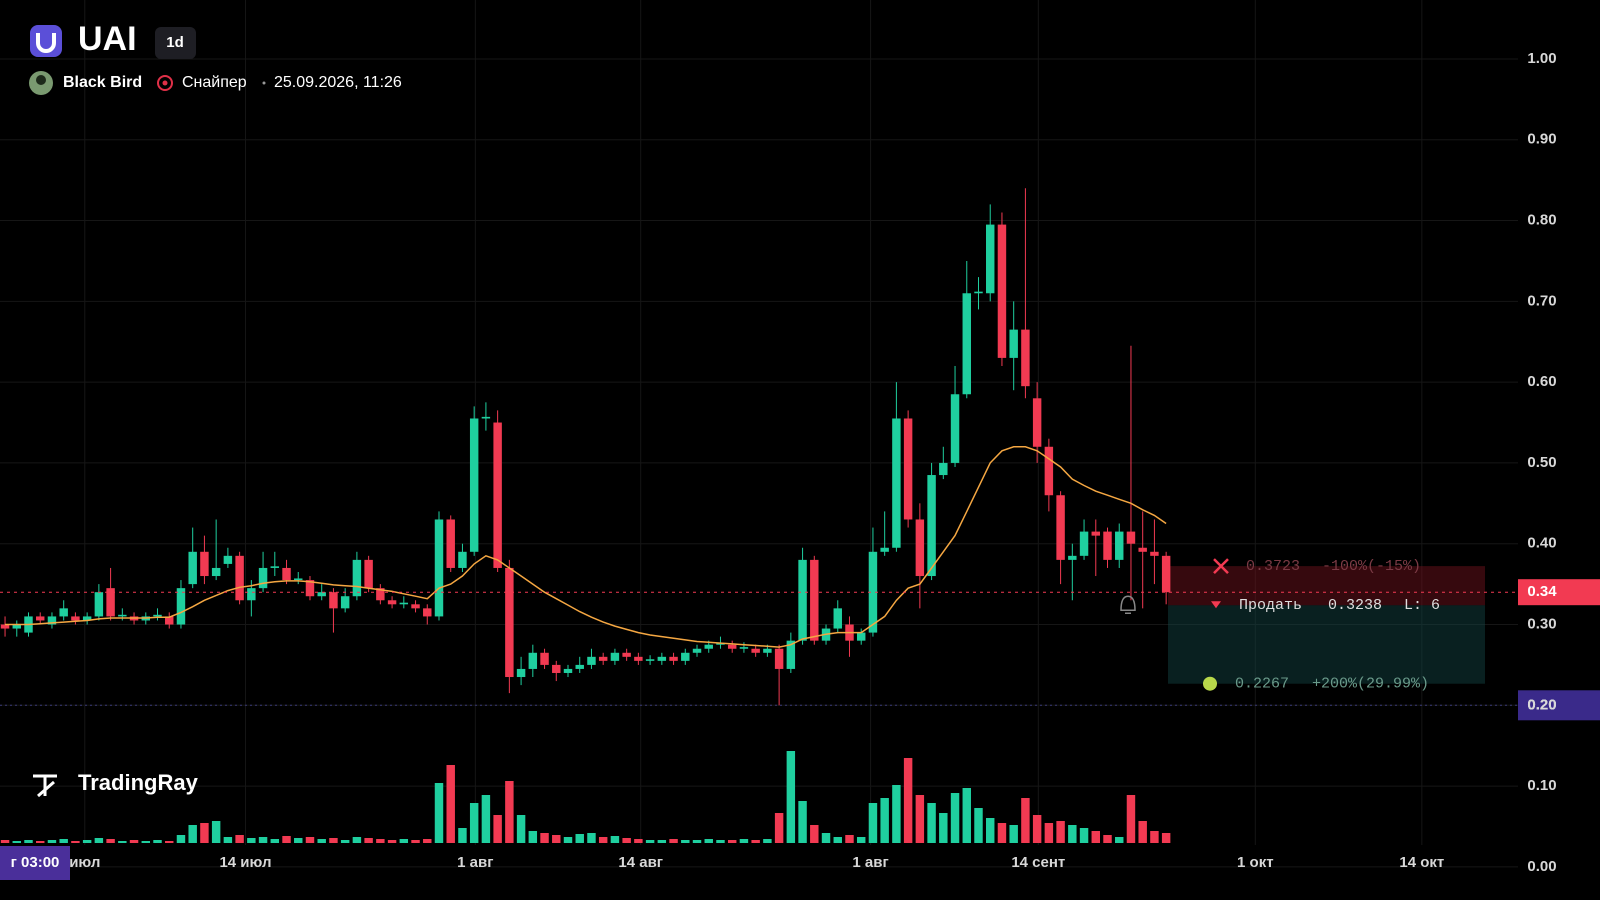 The image size is (1600, 900). I want to click on brand: TradingRay, so click(138, 782).